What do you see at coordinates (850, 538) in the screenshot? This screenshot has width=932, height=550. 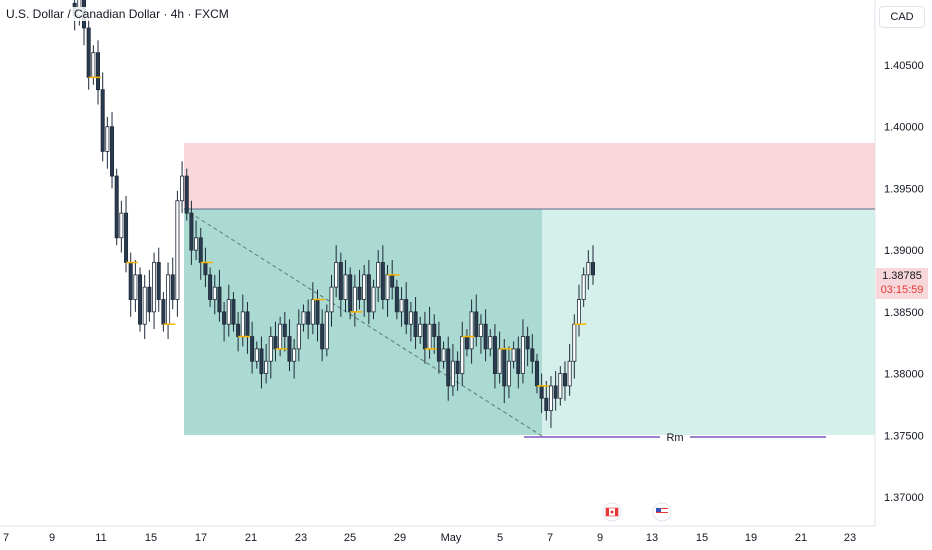 I see `time-axis-label: 23` at bounding box center [850, 538].